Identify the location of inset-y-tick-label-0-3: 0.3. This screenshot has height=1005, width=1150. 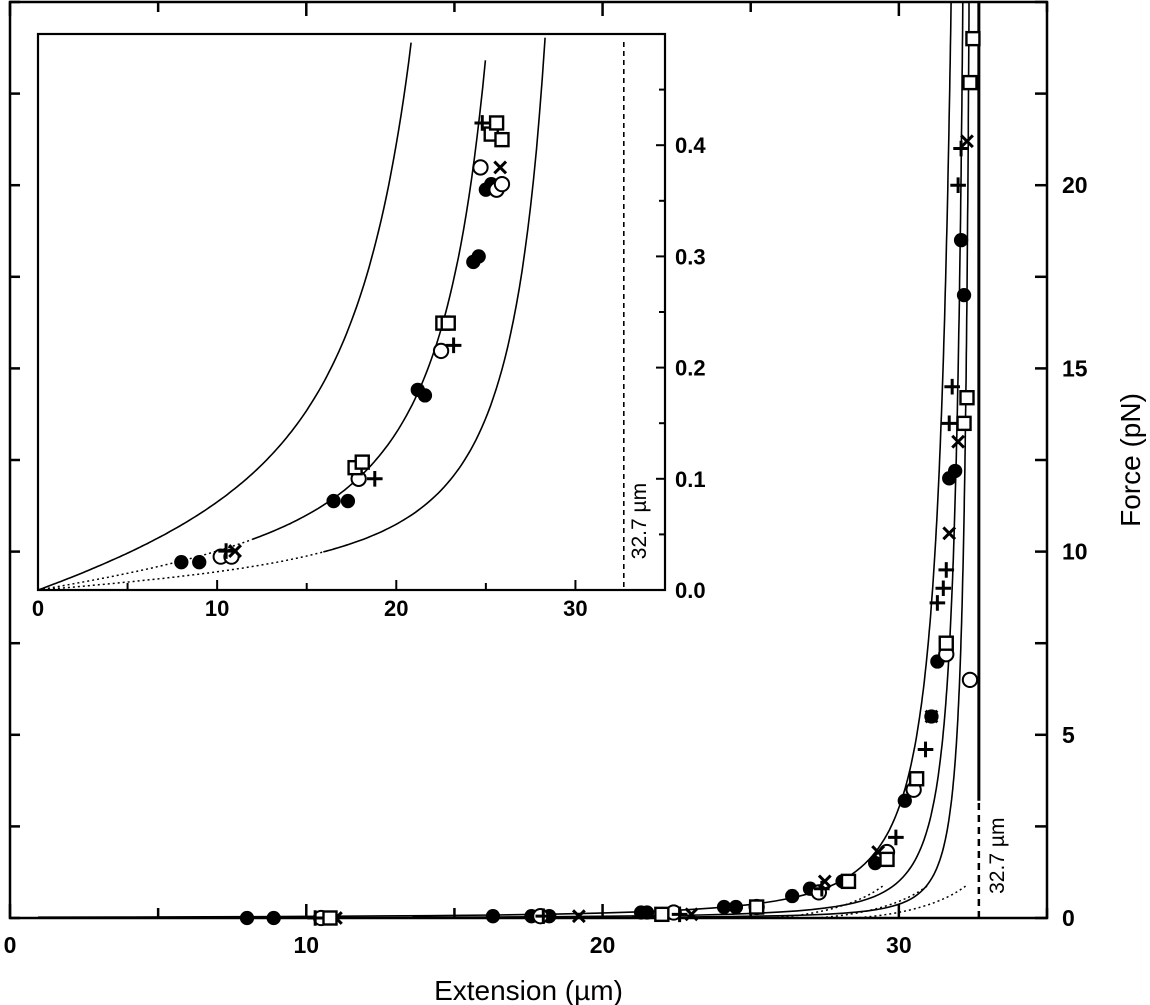
(690, 256).